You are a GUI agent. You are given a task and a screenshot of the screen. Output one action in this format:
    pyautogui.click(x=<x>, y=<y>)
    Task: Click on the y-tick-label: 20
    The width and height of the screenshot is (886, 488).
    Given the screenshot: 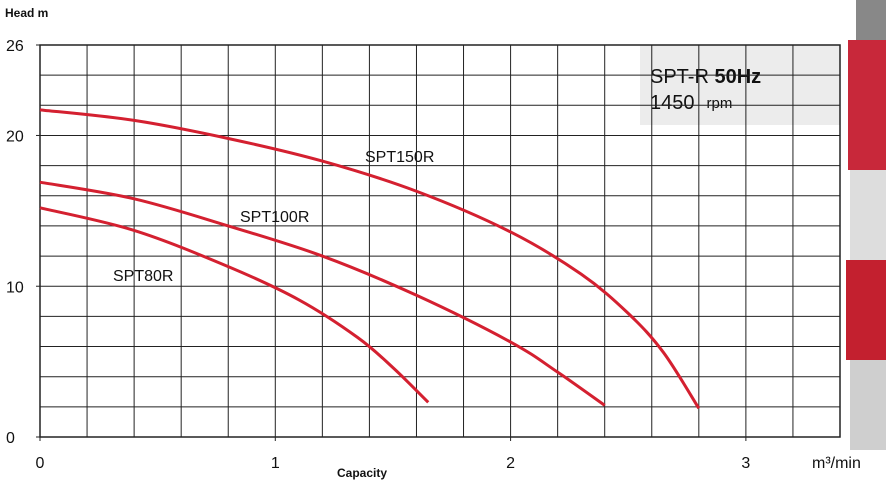 What is the action you would take?
    pyautogui.click(x=15, y=137)
    